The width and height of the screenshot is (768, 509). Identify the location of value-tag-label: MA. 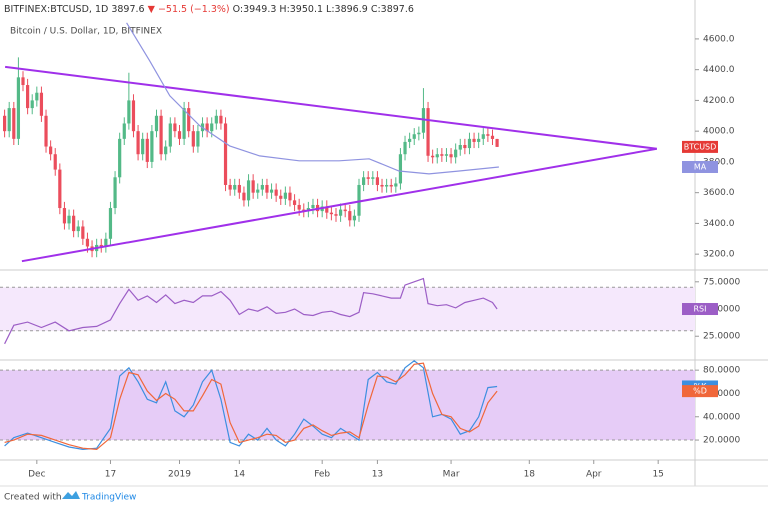
(700, 166).